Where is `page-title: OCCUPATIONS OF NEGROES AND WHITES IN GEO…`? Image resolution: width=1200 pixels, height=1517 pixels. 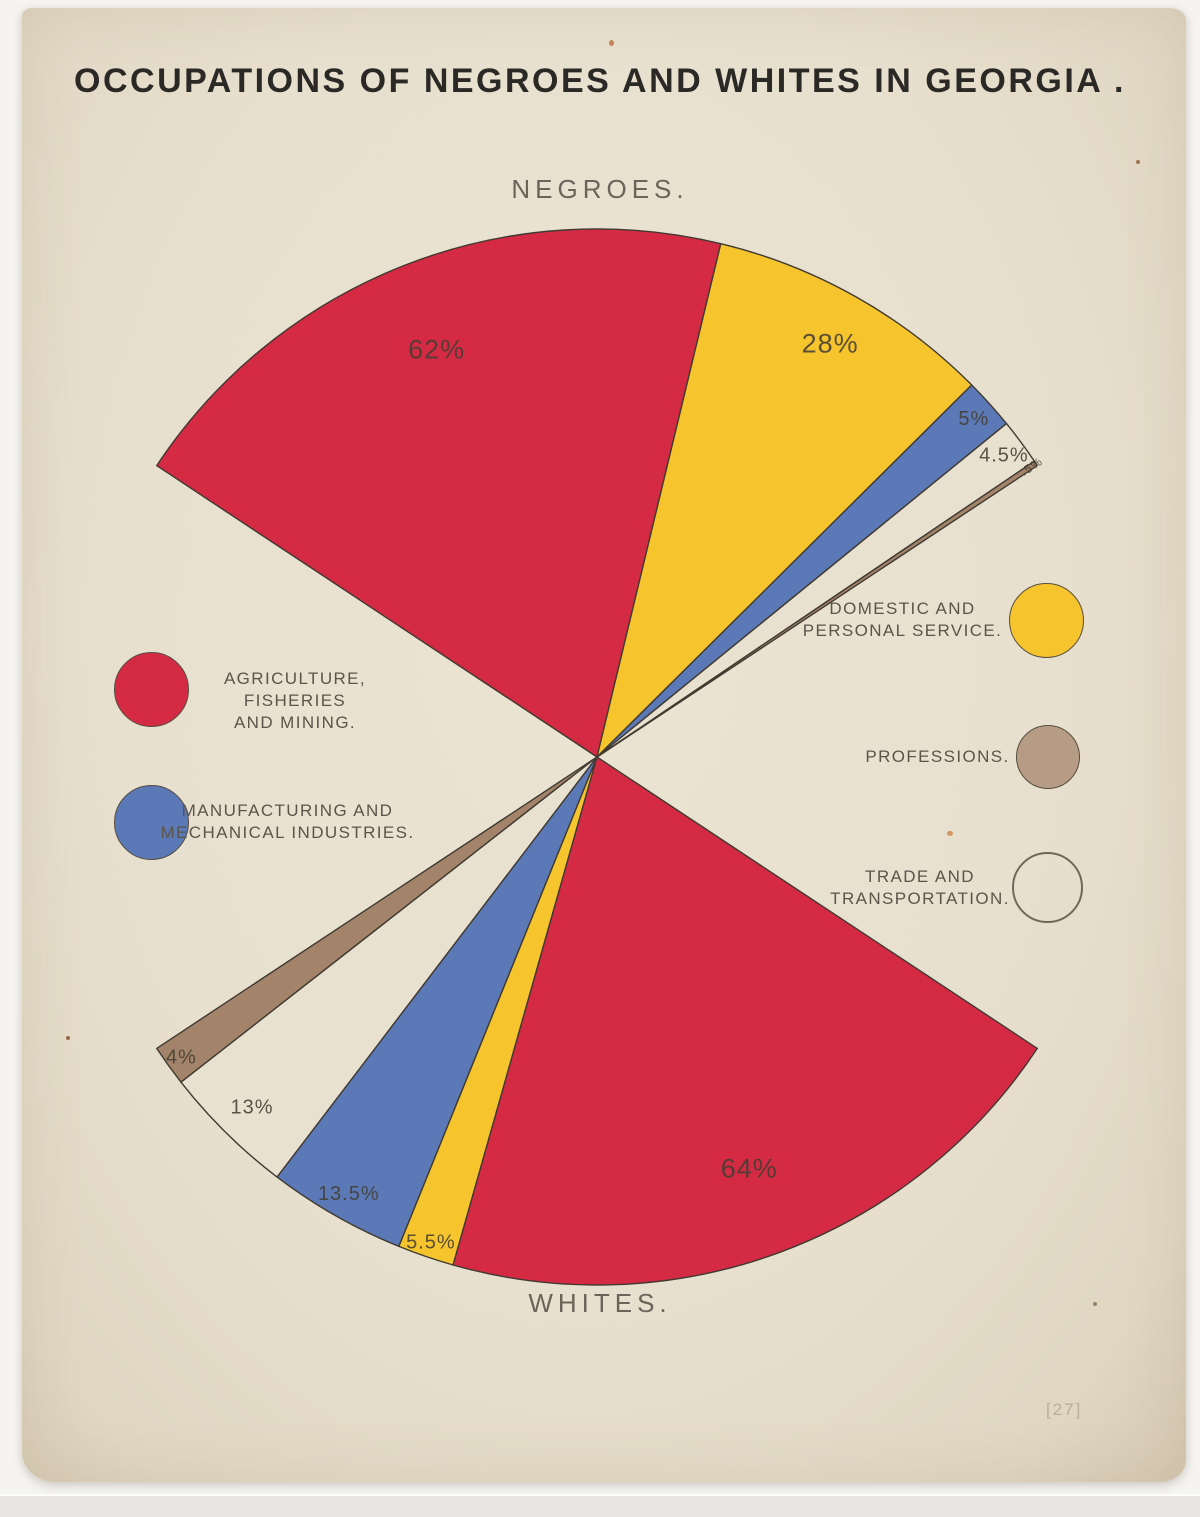
page-title: OCCUPATIONS OF NEGROES AND WHITES IN GEO… is located at coordinates (600, 81).